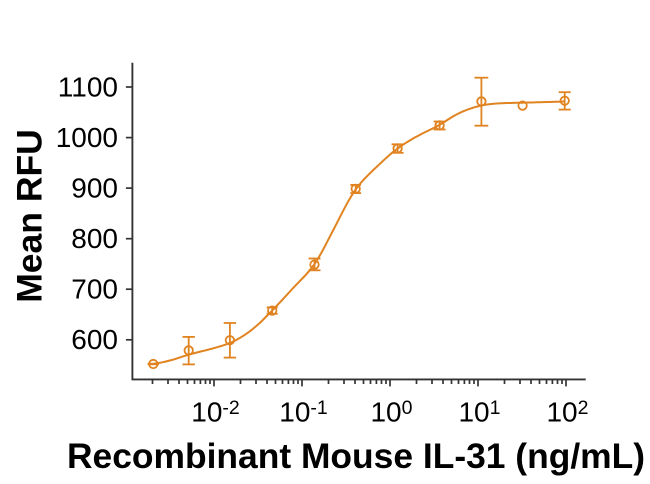  What do you see at coordinates (94, 339) in the screenshot?
I see `svg-text: 600` at bounding box center [94, 339].